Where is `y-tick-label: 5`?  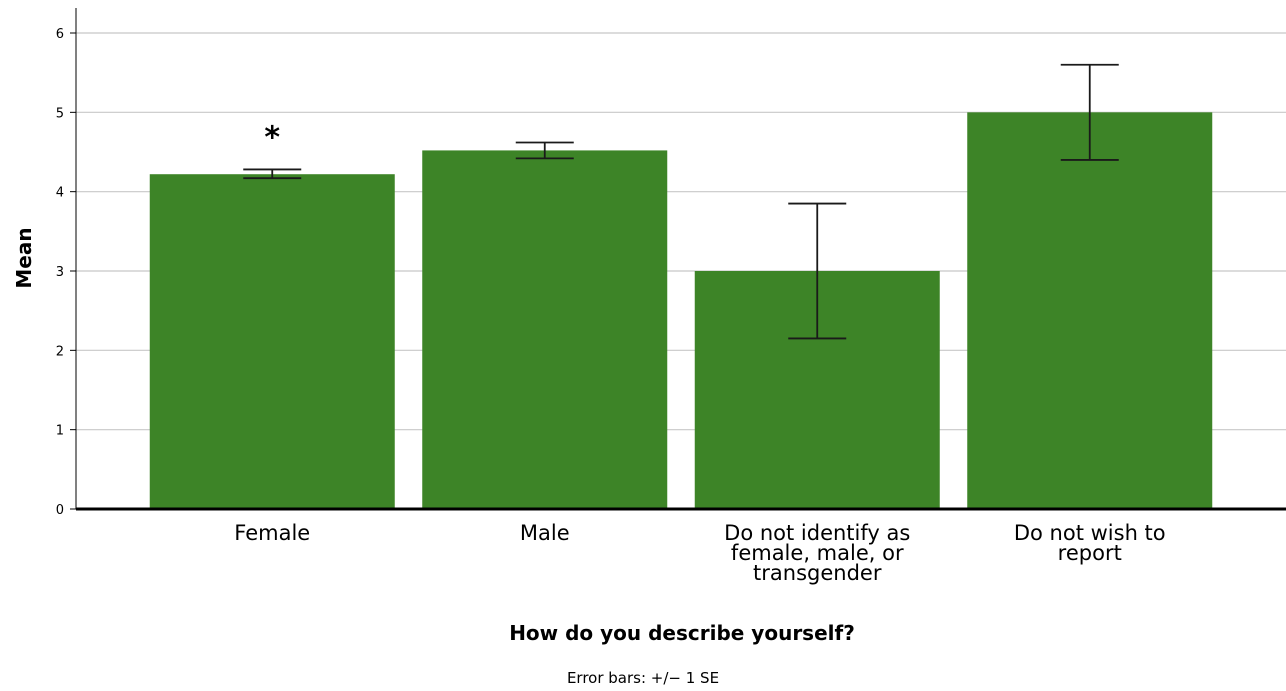
y-tick-label: 5 is located at coordinates (60, 113).